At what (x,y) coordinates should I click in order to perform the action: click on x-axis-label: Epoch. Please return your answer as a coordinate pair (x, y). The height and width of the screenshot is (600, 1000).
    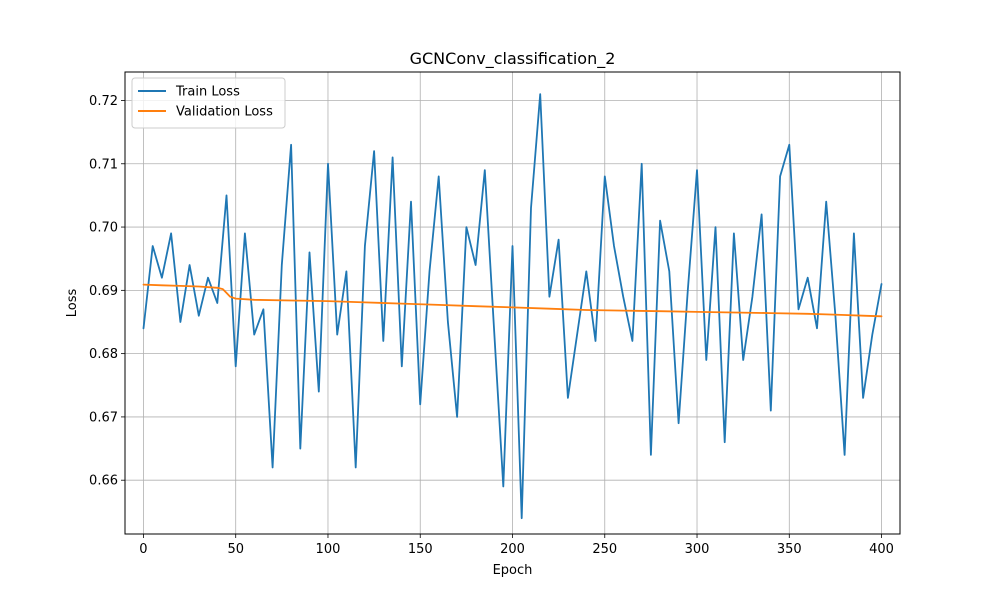
    Looking at the image, I should click on (513, 570).